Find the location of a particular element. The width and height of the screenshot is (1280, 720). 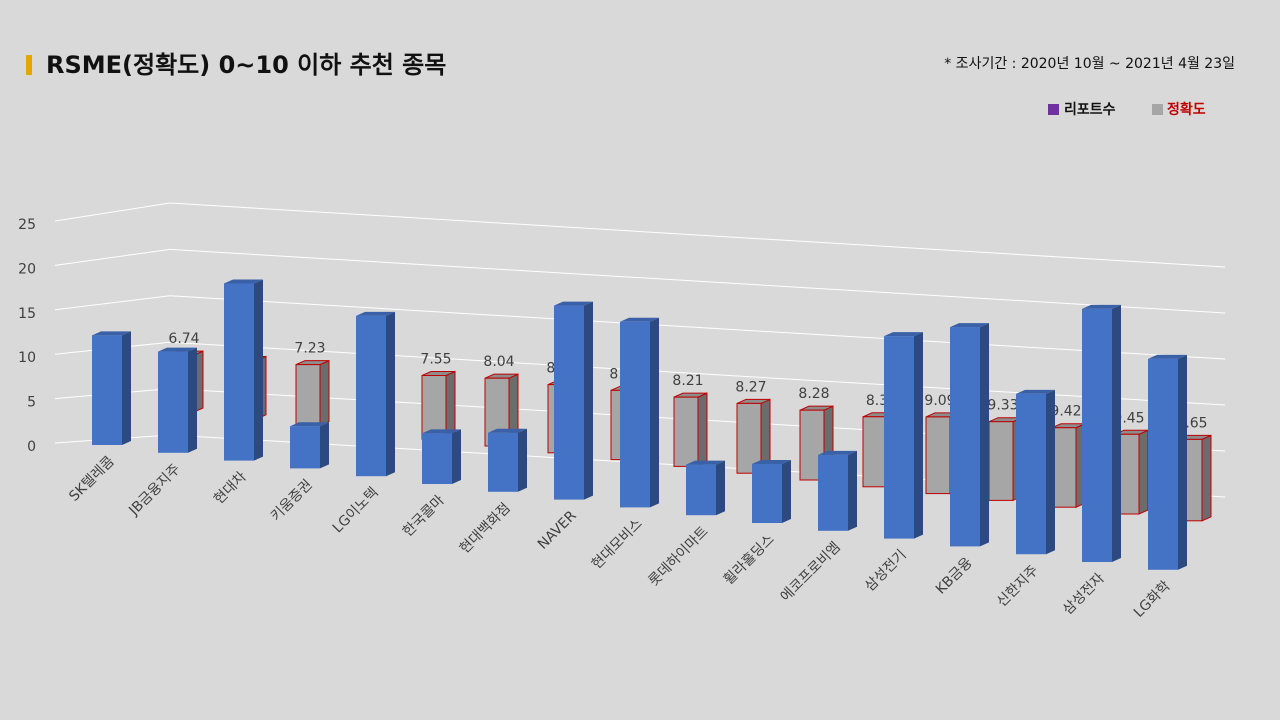

y-tick-label: 10 is located at coordinates (27, 358).